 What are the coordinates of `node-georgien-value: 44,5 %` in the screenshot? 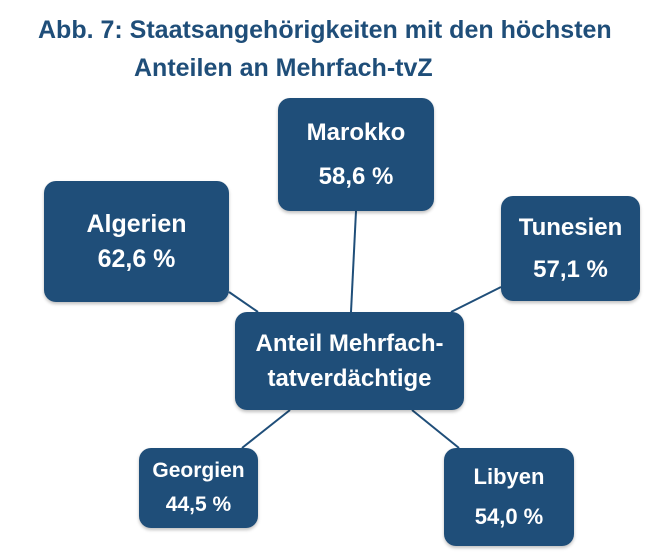 It's located at (198, 504).